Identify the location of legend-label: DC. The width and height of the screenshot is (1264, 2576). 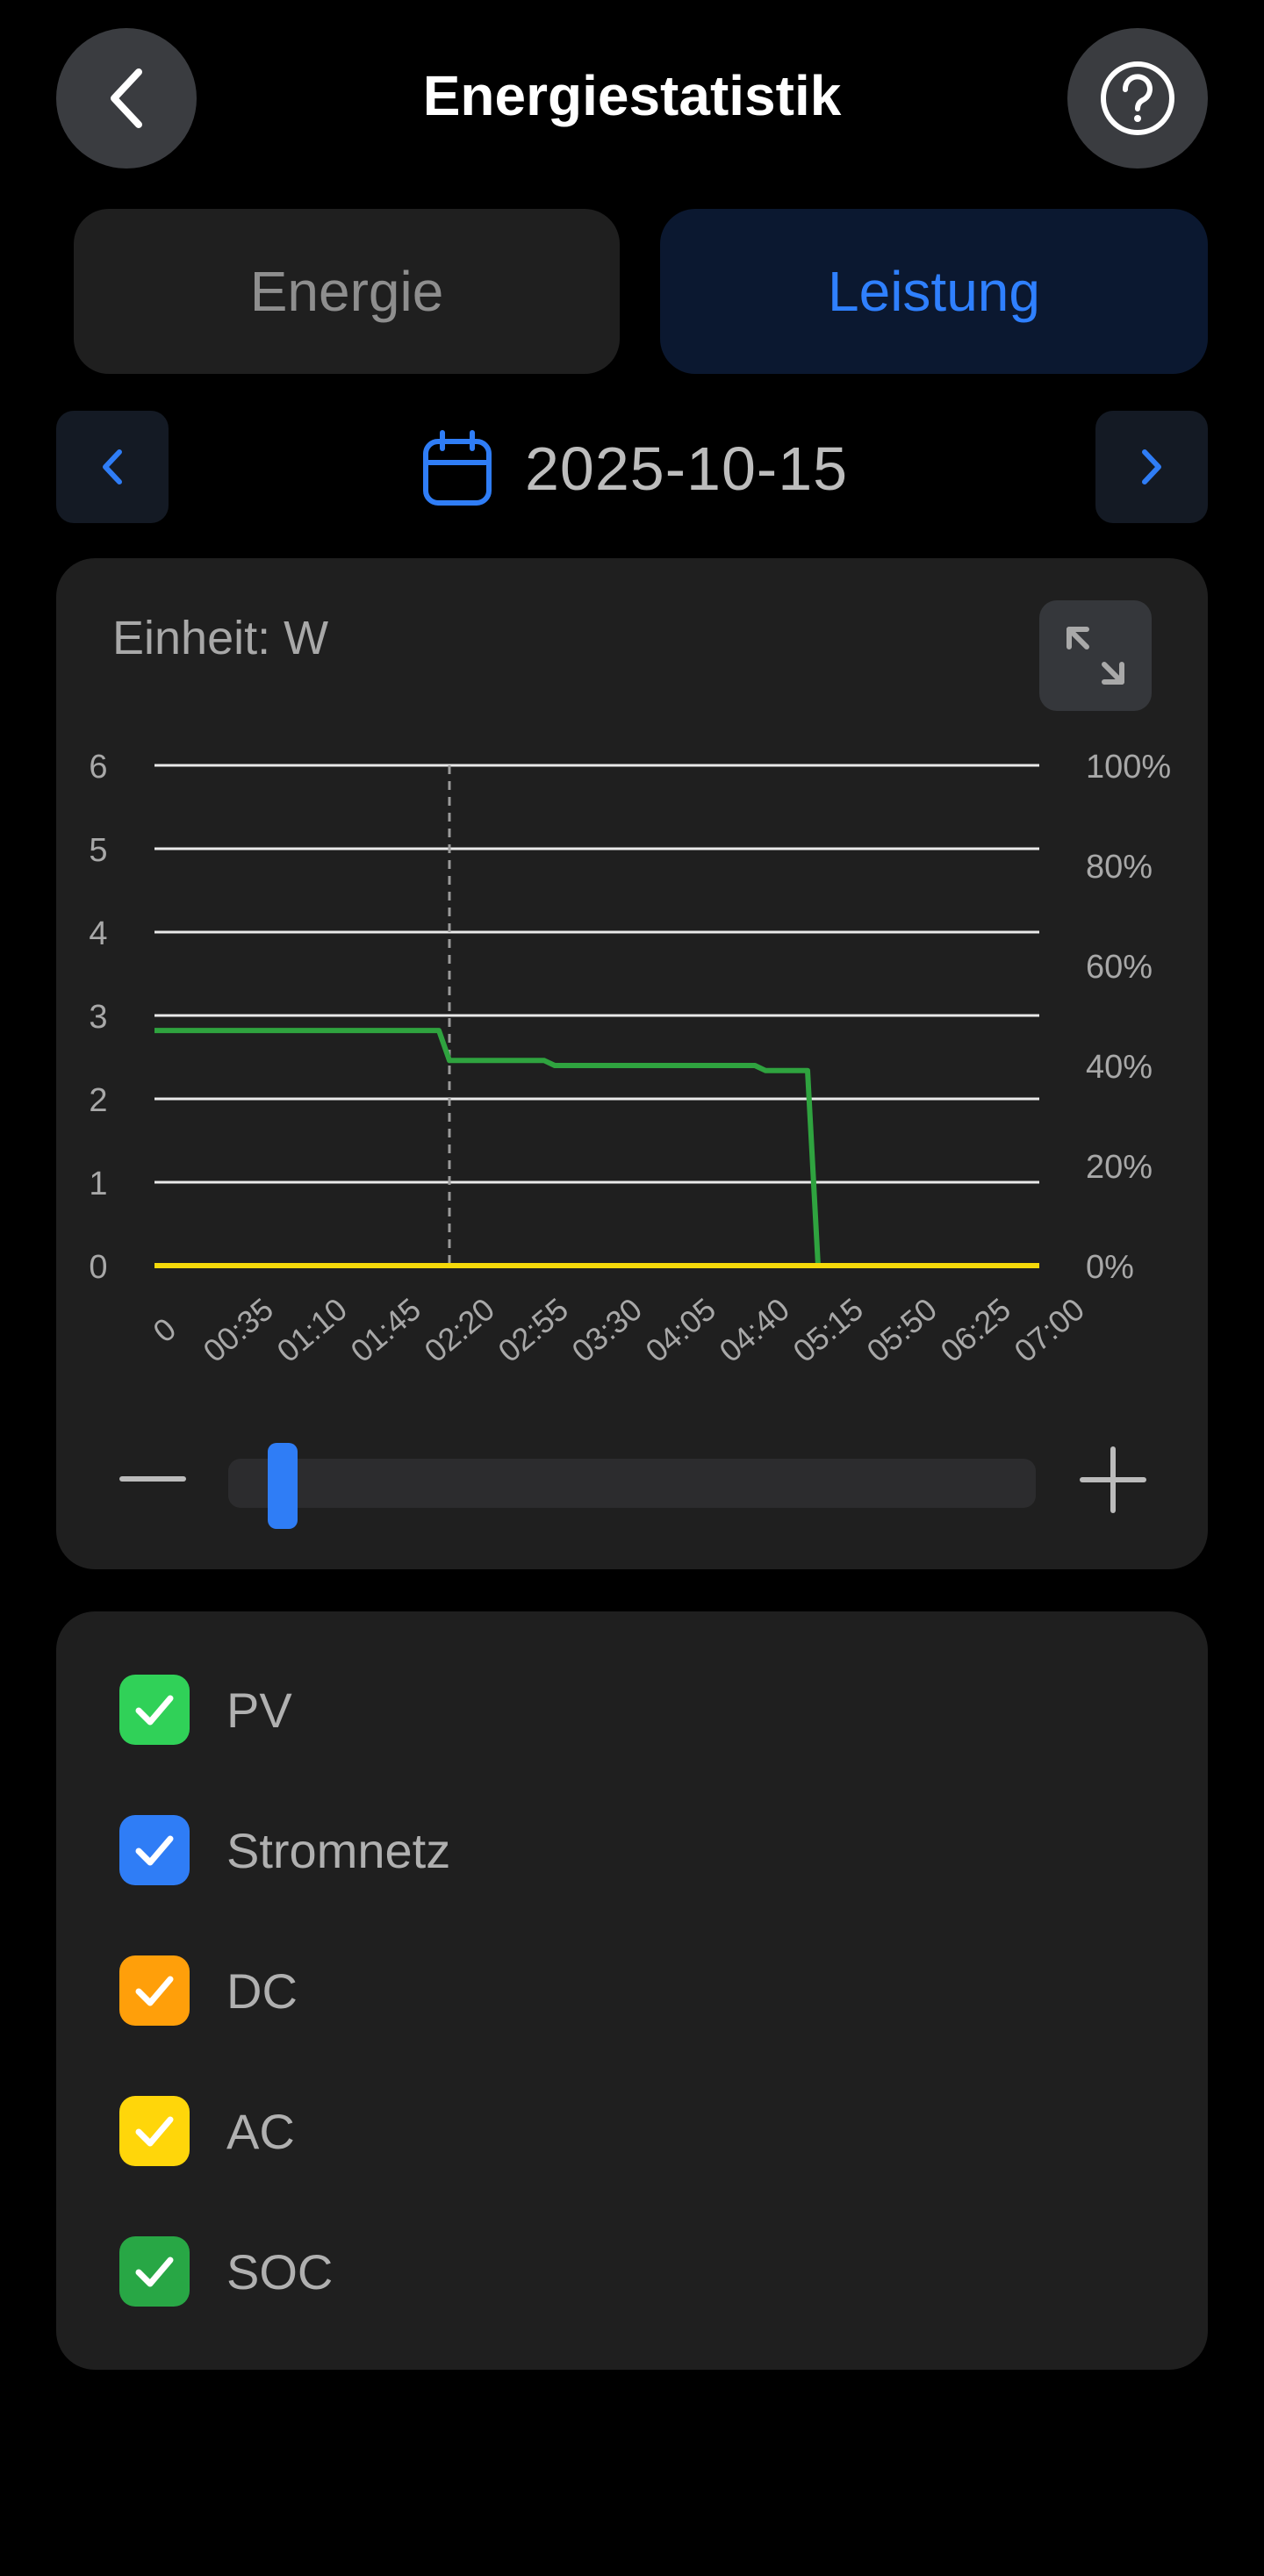
(262, 1991).